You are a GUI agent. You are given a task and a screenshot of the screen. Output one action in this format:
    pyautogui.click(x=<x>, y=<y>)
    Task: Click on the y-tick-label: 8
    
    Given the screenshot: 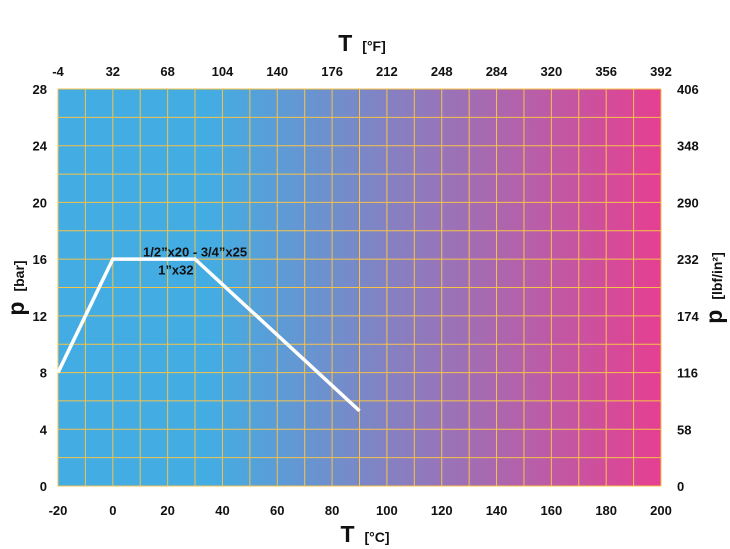 What is the action you would take?
    pyautogui.click(x=43, y=373)
    